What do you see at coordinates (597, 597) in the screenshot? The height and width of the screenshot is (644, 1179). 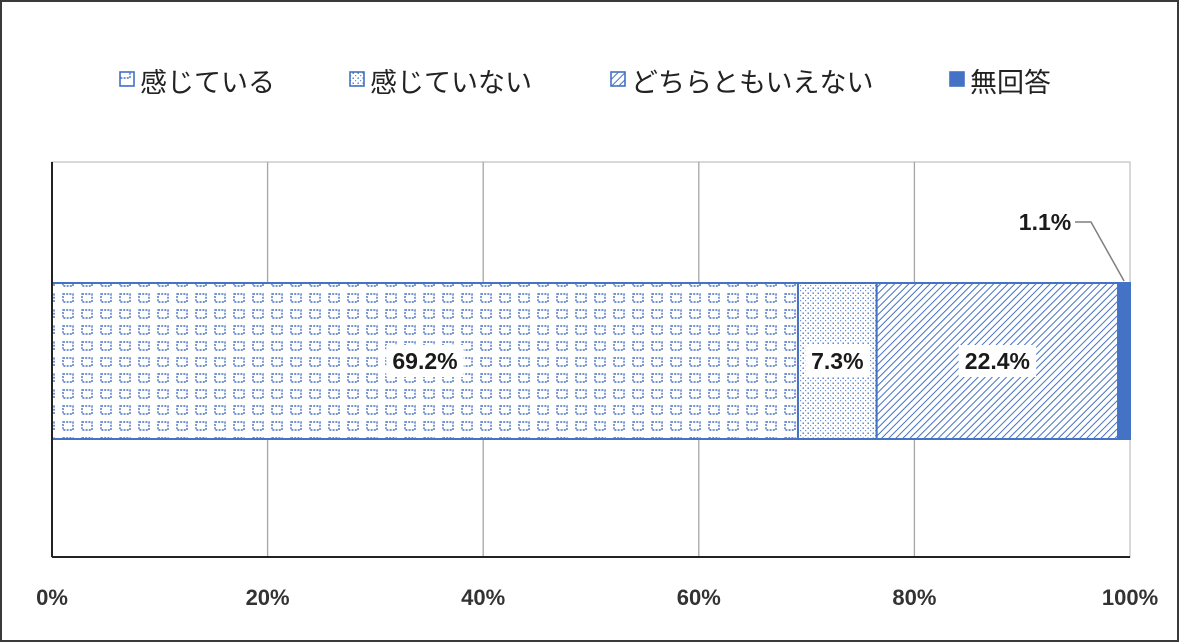 I see `x-tick-labels: 0% 20% 40% 60% 80% 100%` at bounding box center [597, 597].